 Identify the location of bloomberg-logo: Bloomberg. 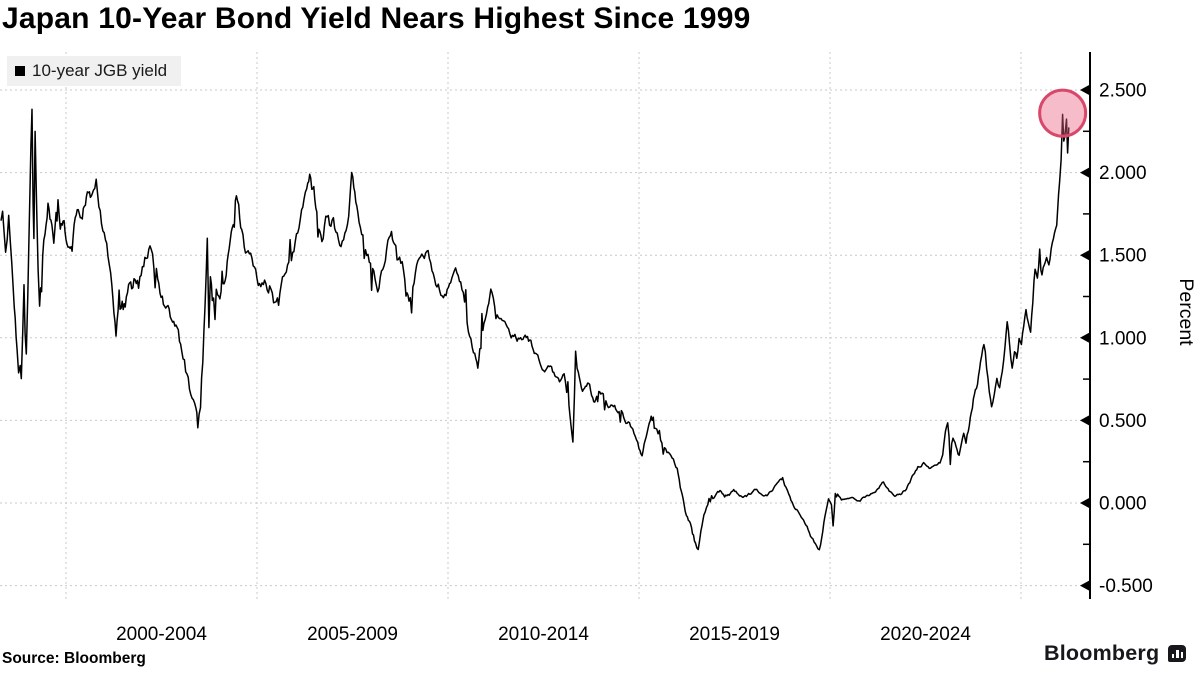
(1115, 653).